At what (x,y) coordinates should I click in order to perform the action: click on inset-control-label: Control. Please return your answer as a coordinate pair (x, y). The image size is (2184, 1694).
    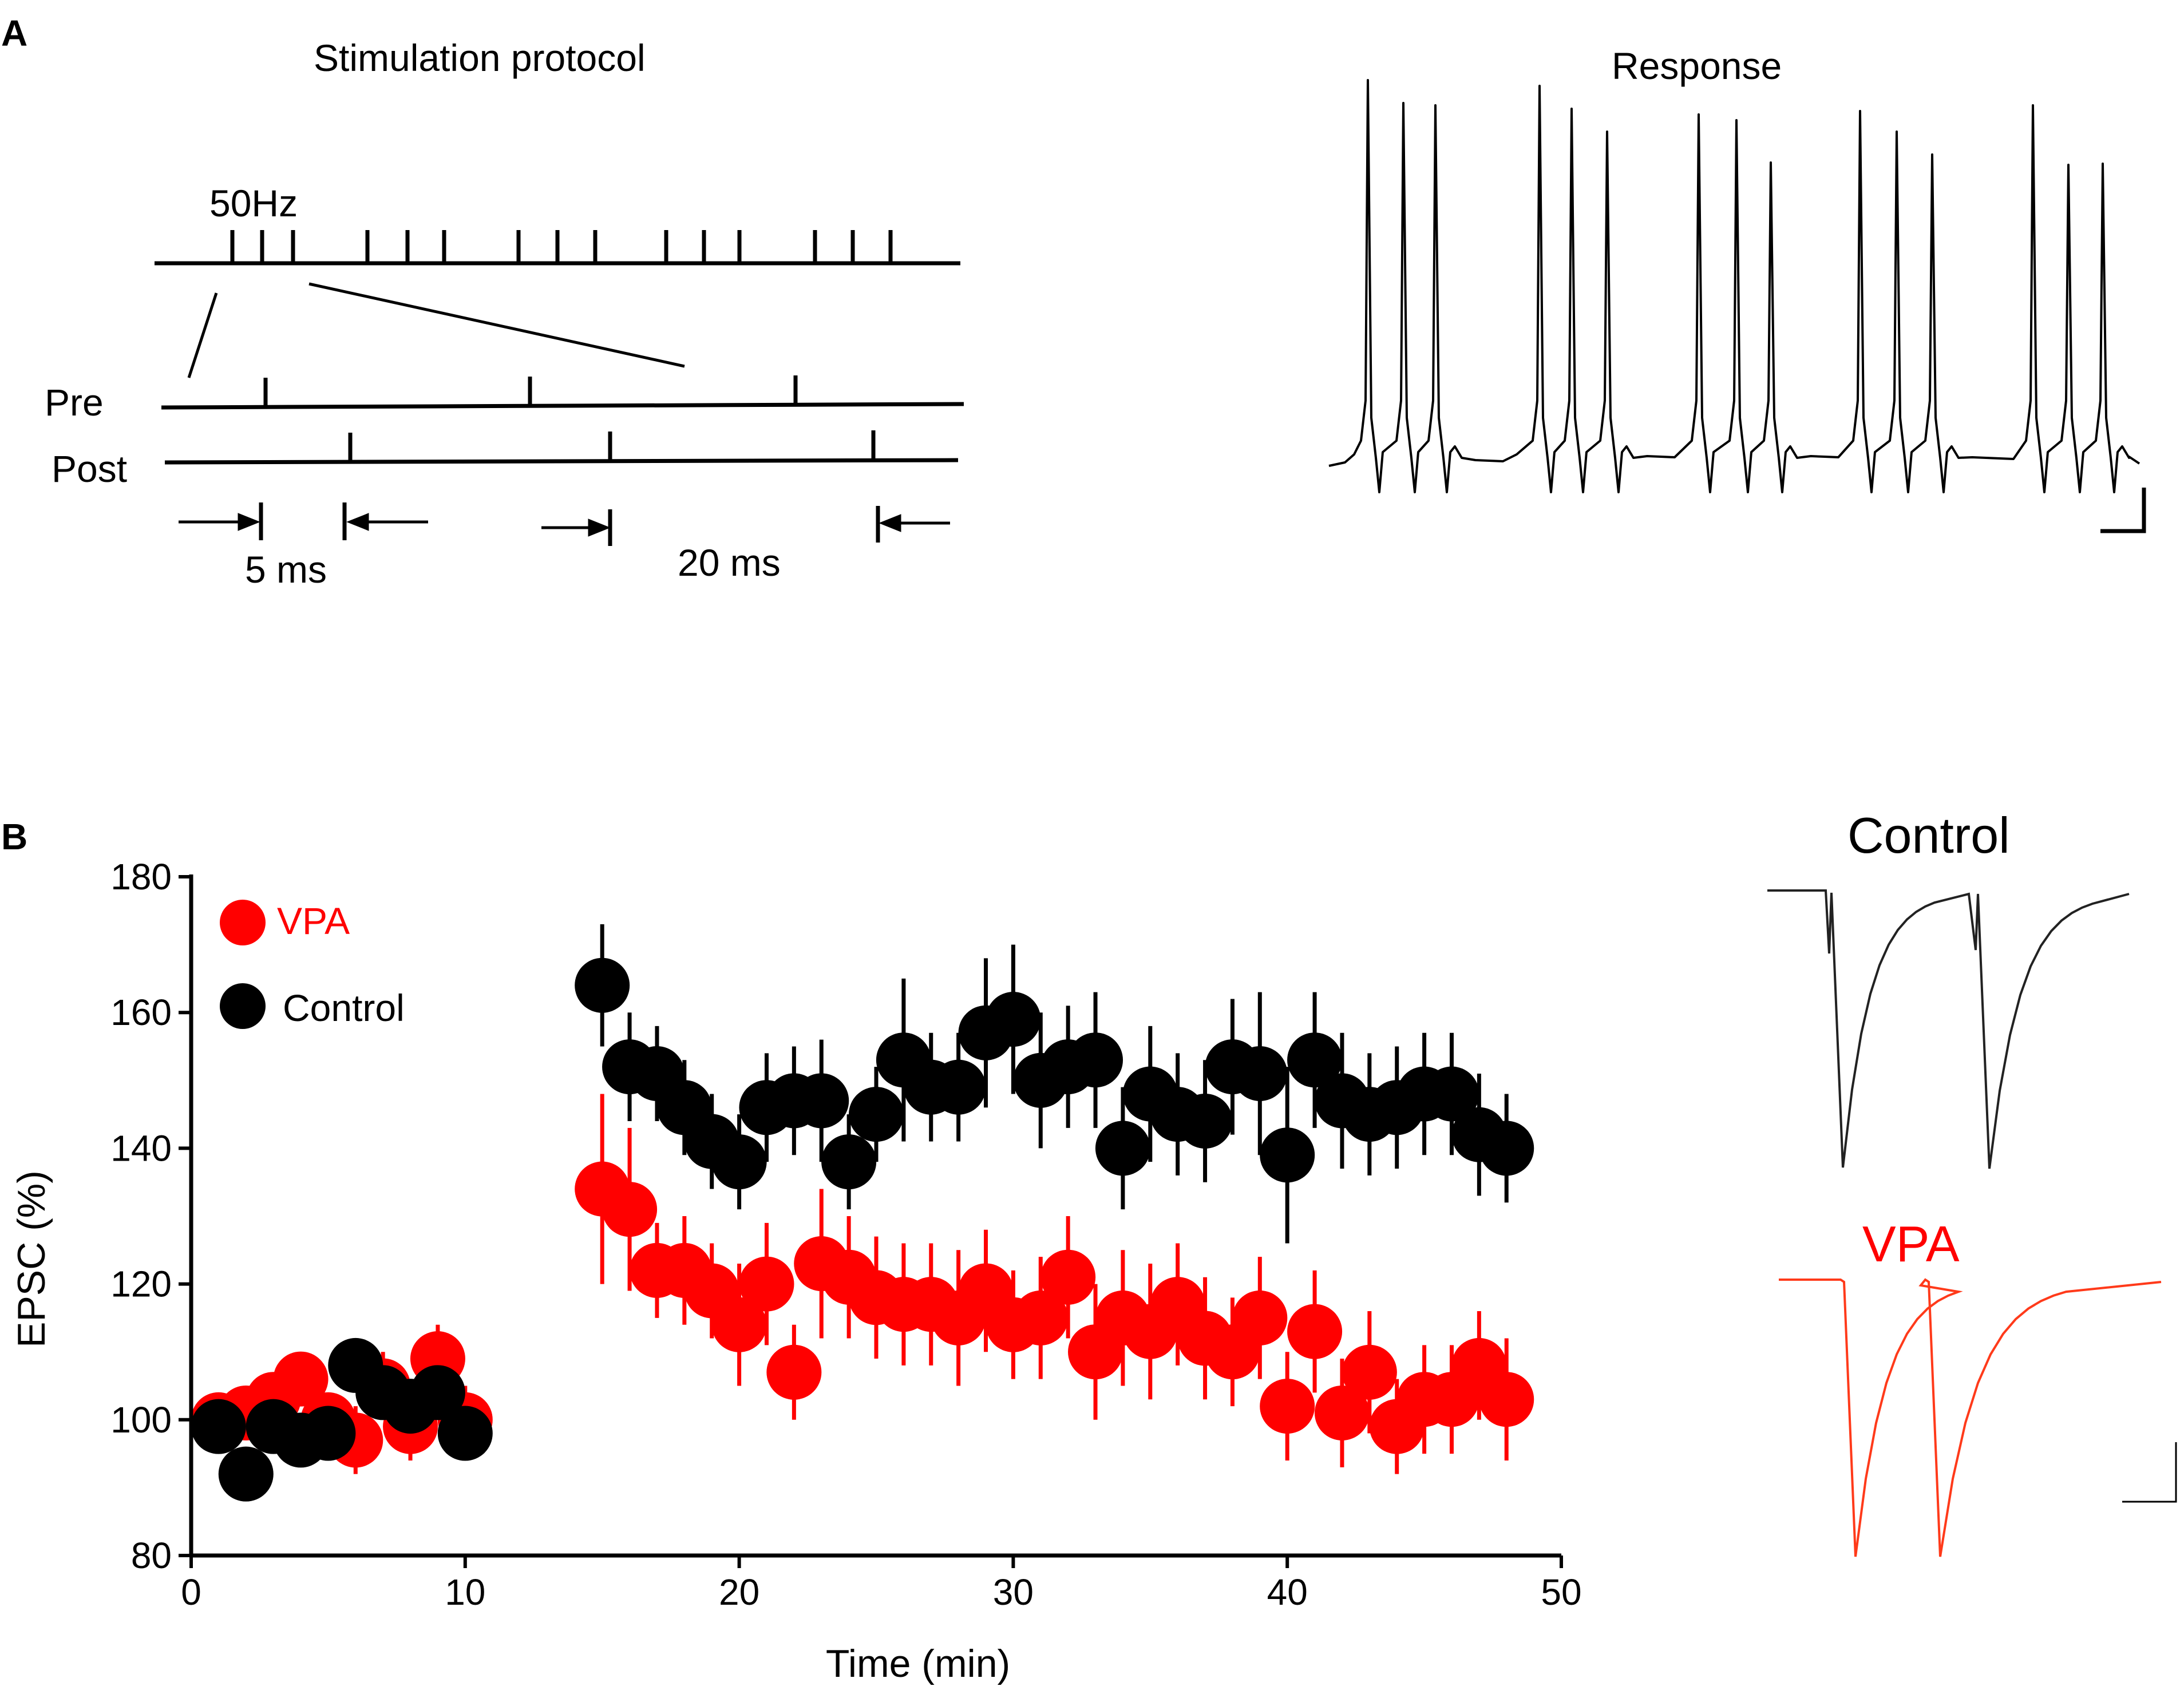
    Looking at the image, I should click on (1928, 835).